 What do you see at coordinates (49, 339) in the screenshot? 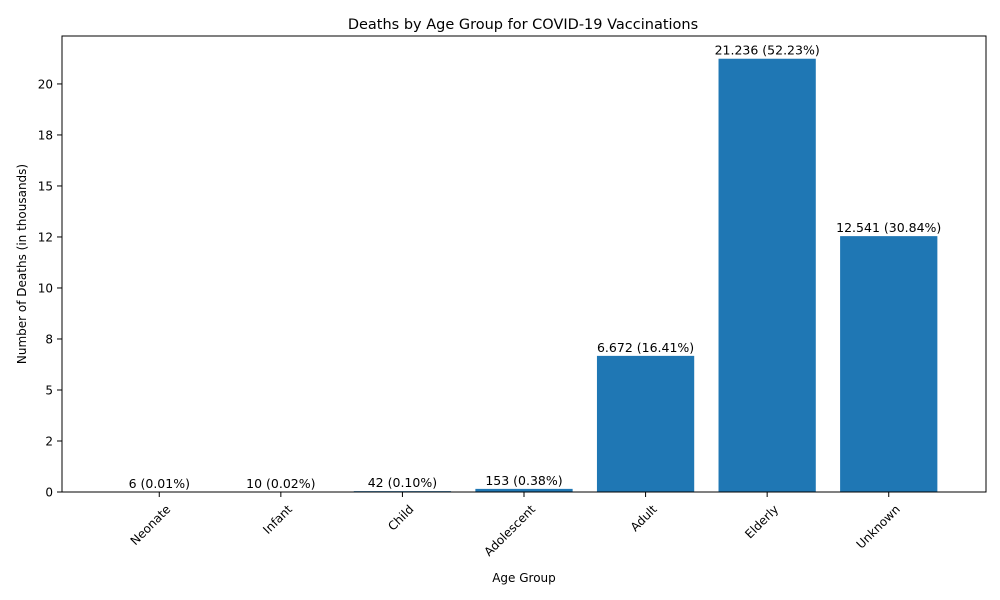
I see `y-tick-label: 8` at bounding box center [49, 339].